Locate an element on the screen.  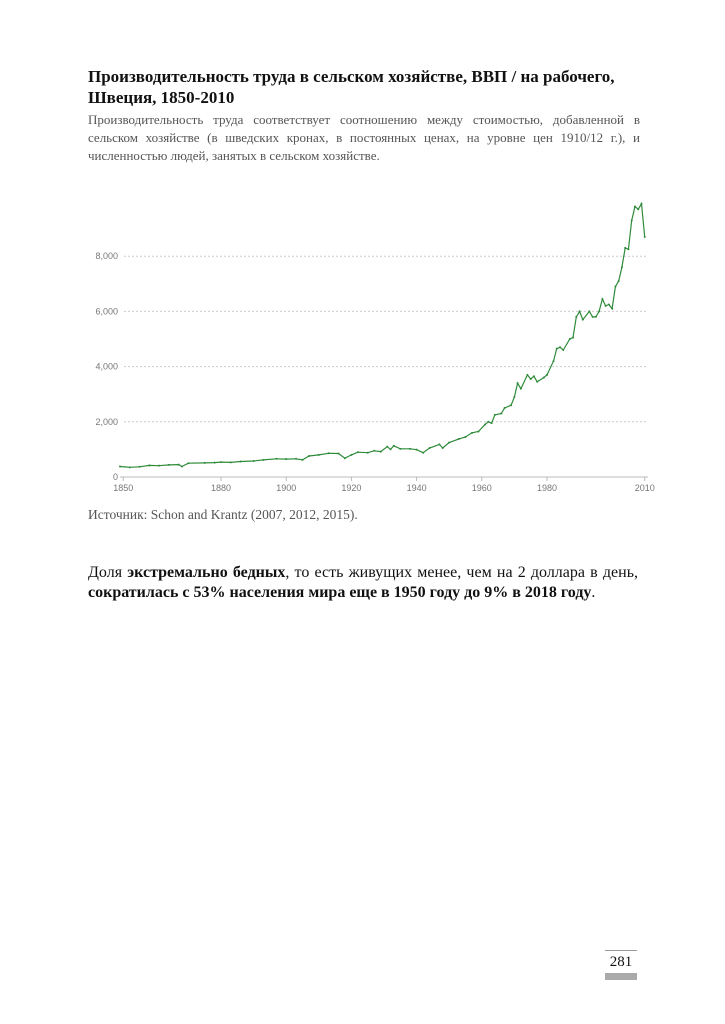
y-tick-label: 0 is located at coordinates (115, 477).